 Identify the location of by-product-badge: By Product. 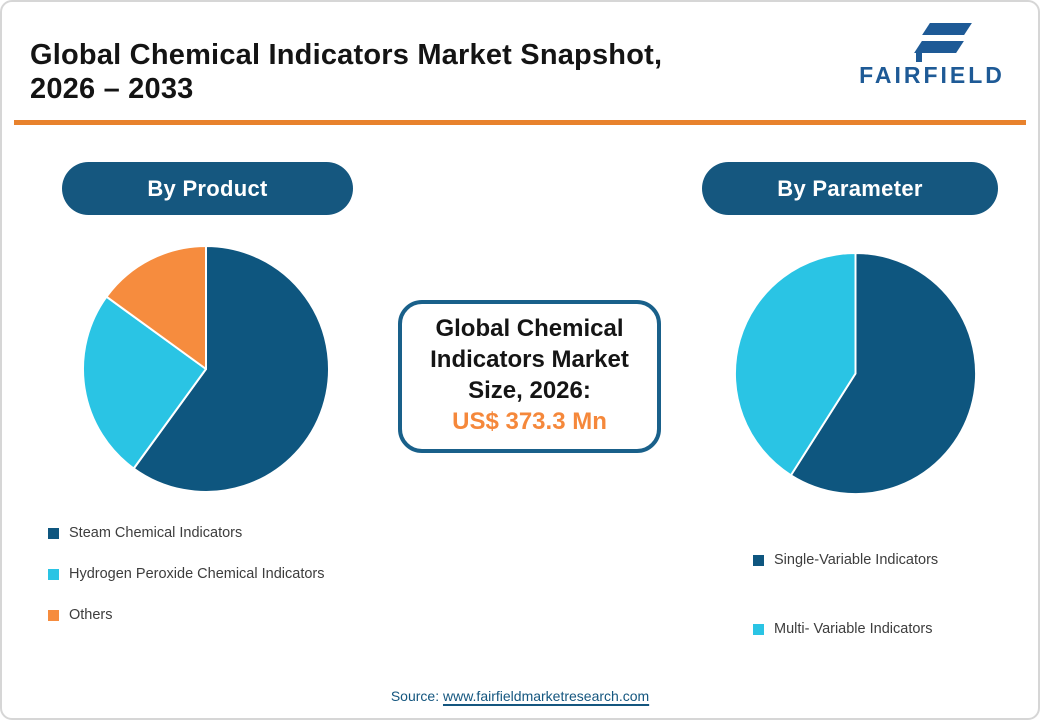
(207, 188).